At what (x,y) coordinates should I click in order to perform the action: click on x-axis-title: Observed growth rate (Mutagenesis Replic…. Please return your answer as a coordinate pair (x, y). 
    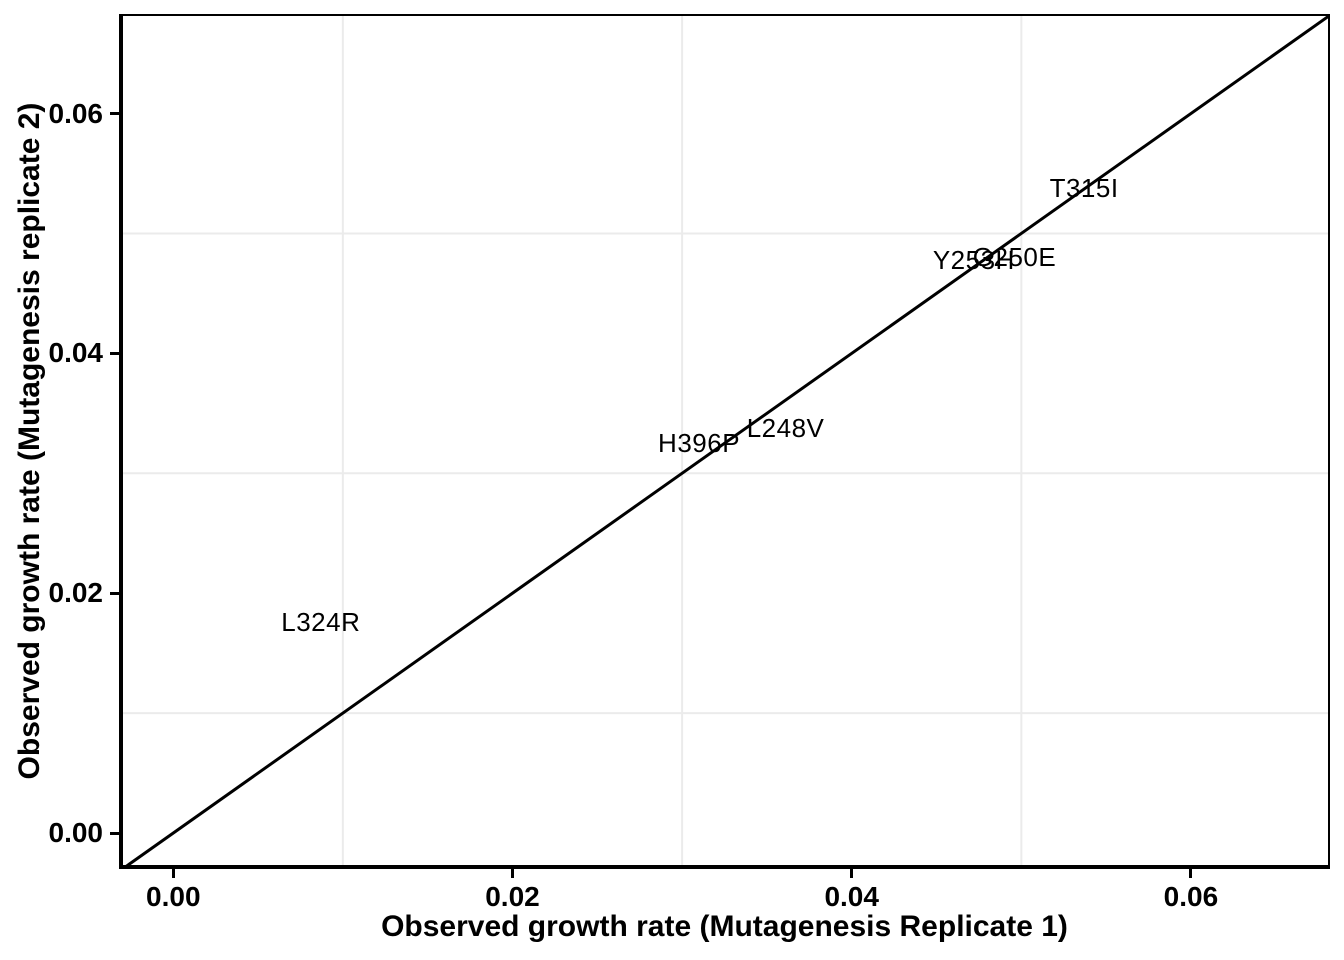
    Looking at the image, I should click on (724, 926).